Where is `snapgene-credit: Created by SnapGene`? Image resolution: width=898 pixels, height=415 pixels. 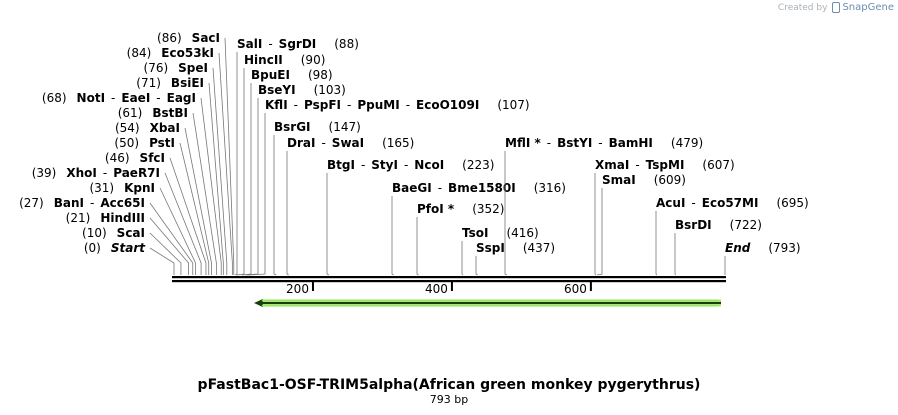
snapgene-credit: Created by SnapGene is located at coordinates (836, 7).